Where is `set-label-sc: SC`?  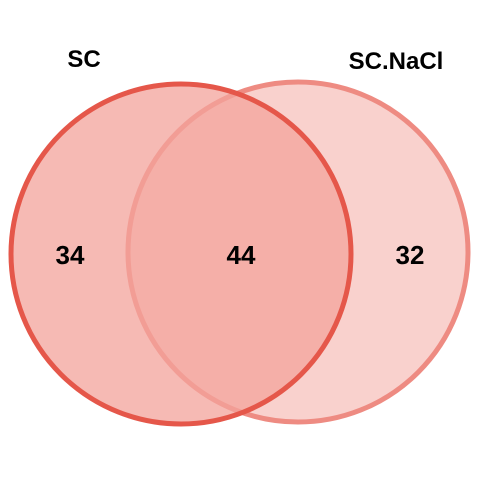 set-label-sc: SC is located at coordinates (83, 59).